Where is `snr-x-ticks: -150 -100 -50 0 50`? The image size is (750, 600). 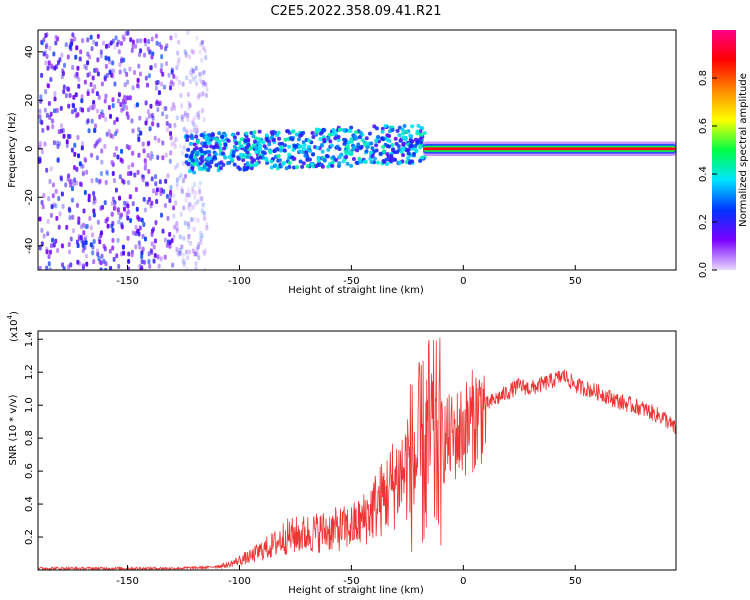
snr-x-ticks: -150 -100 -50 0 50 is located at coordinates (349, 576).